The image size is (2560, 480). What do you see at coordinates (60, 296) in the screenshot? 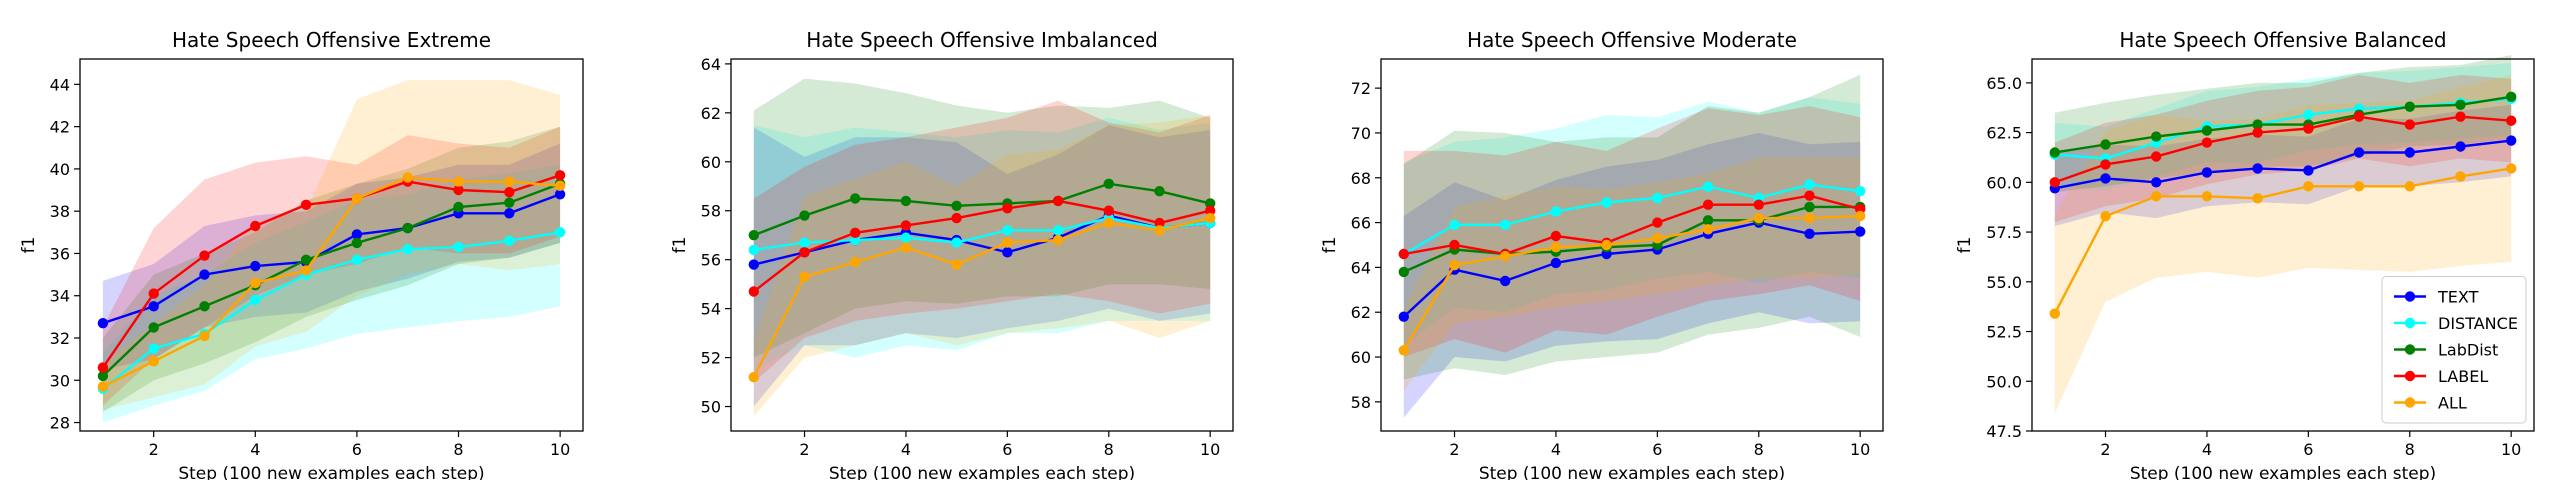
I see `y-tick-label: 34` at bounding box center [60, 296].